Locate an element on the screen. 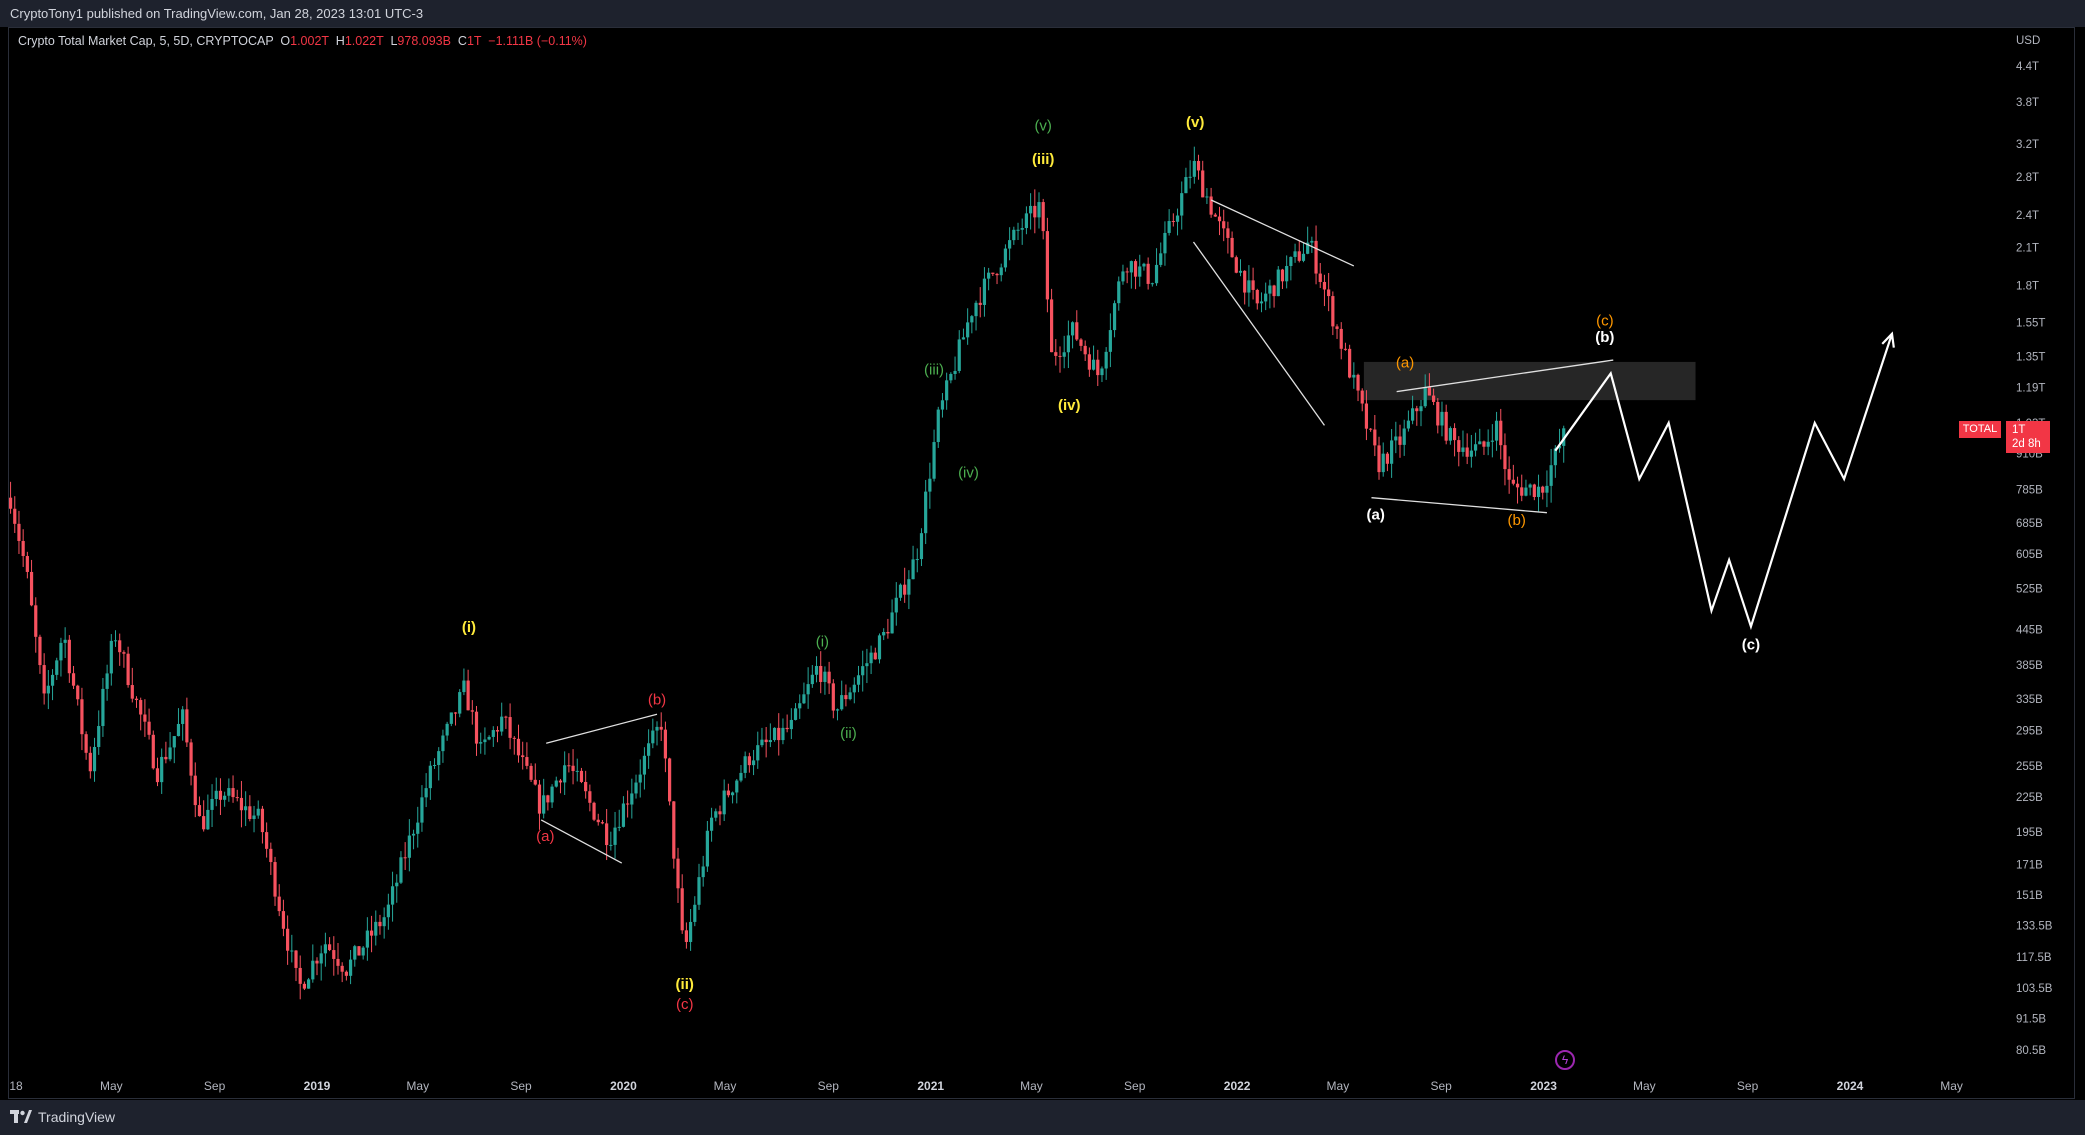 The image size is (2085, 1135). x-tick-label: 2019 is located at coordinates (317, 1086).